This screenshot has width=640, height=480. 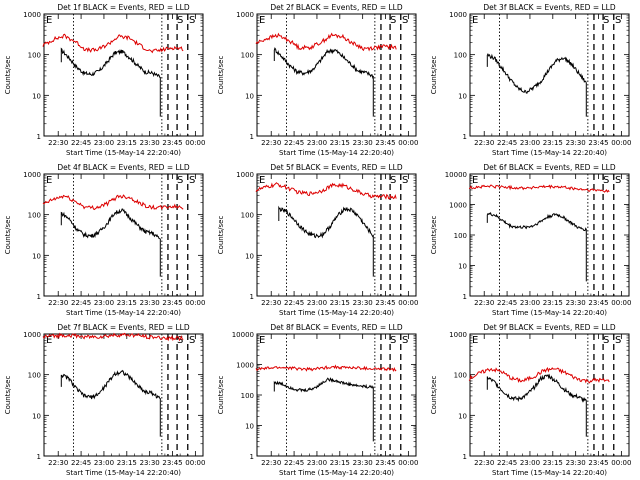 I want to click on panel-title: Det 4f BLACK = Events, RED = LLD, so click(x=123, y=167).